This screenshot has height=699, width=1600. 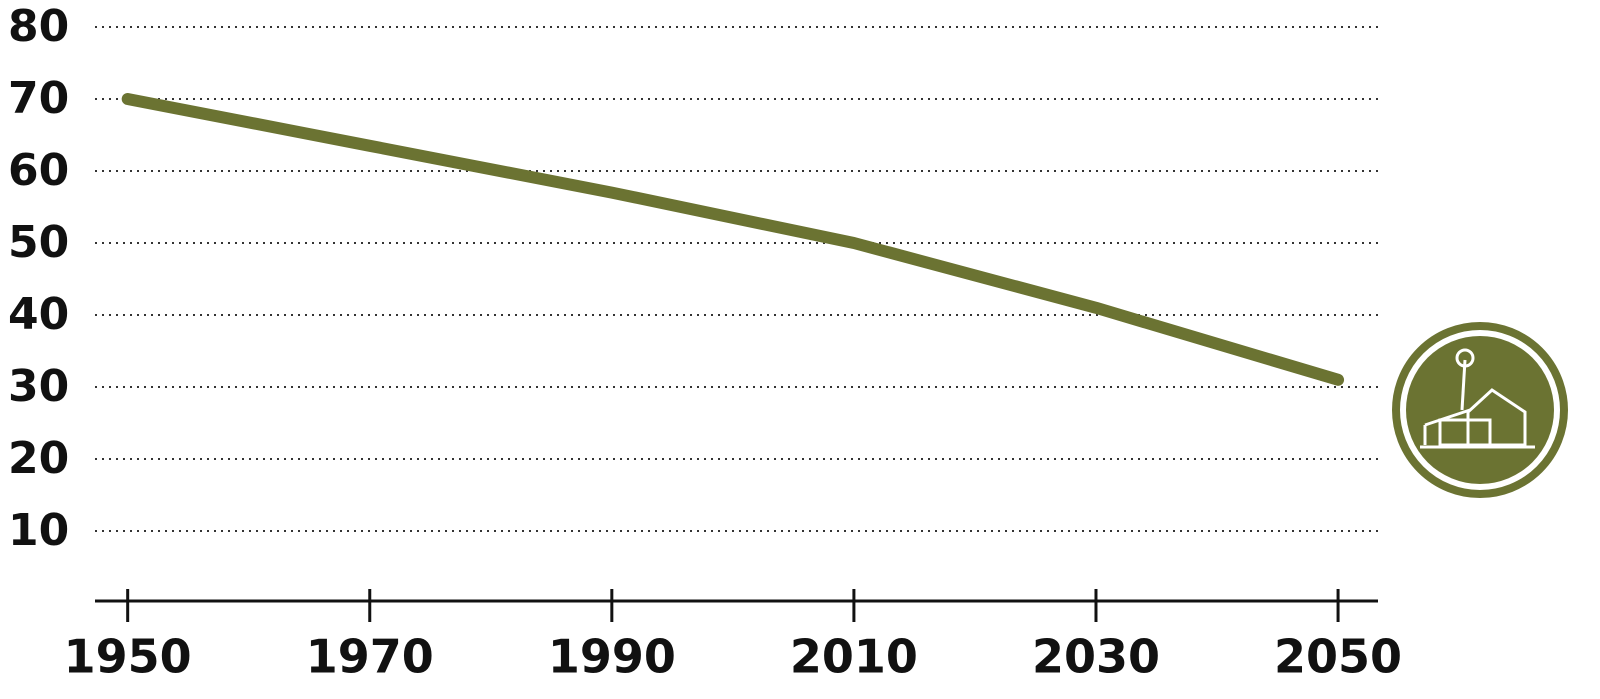 I want to click on x-tick-label: 1990, so click(x=612, y=657).